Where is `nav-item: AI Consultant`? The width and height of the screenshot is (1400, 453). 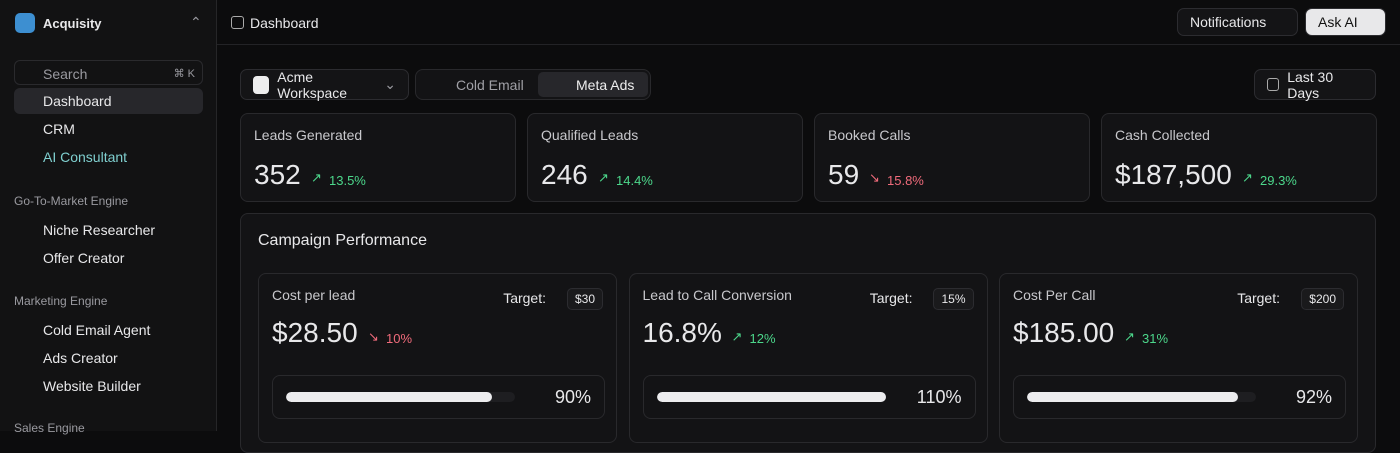 nav-item: AI Consultant is located at coordinates (85, 157).